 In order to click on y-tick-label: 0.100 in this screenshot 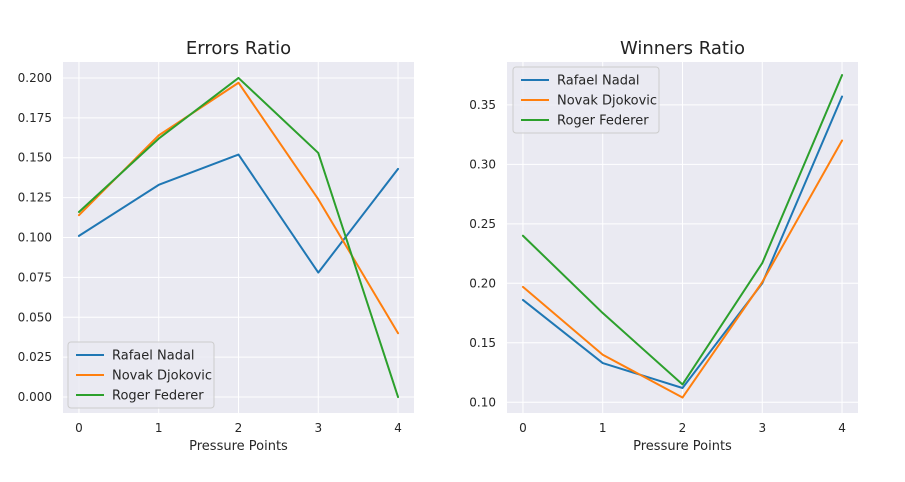, I will do `click(35, 238)`.